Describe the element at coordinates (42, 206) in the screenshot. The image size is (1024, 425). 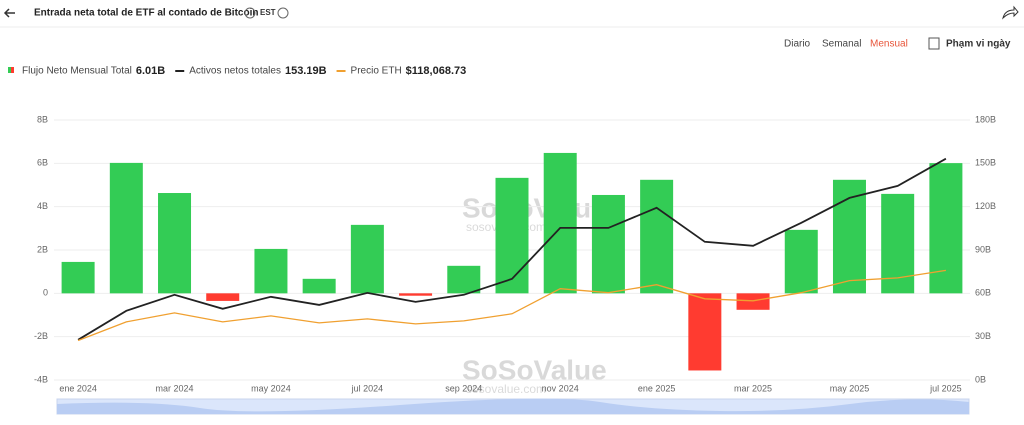
I see `y-tick-label: 4B` at that location.